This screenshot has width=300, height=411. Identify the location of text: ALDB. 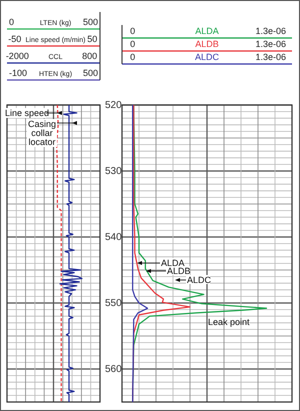
(207, 44).